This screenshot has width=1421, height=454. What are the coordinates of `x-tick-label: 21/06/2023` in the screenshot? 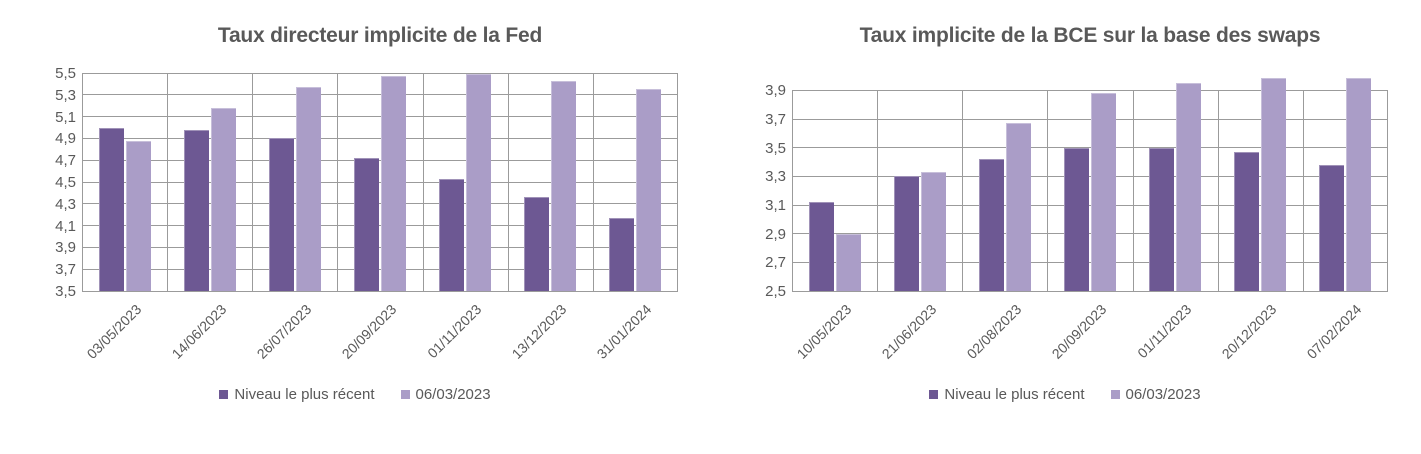 It's located at (909, 331).